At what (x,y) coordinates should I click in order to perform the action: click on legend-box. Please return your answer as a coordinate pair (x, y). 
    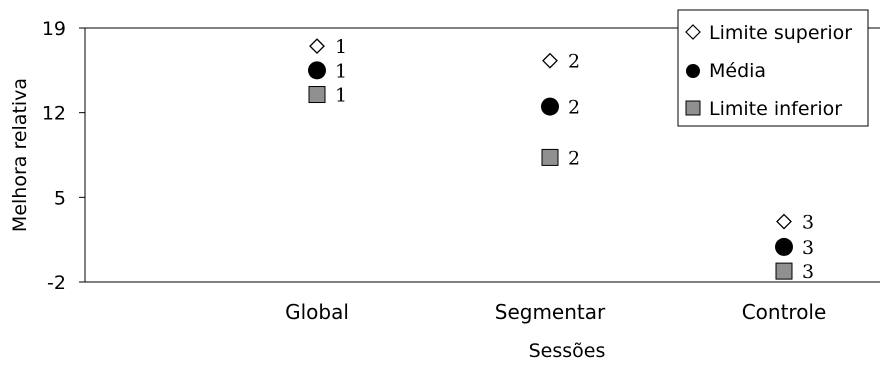
    Looking at the image, I should click on (773, 68).